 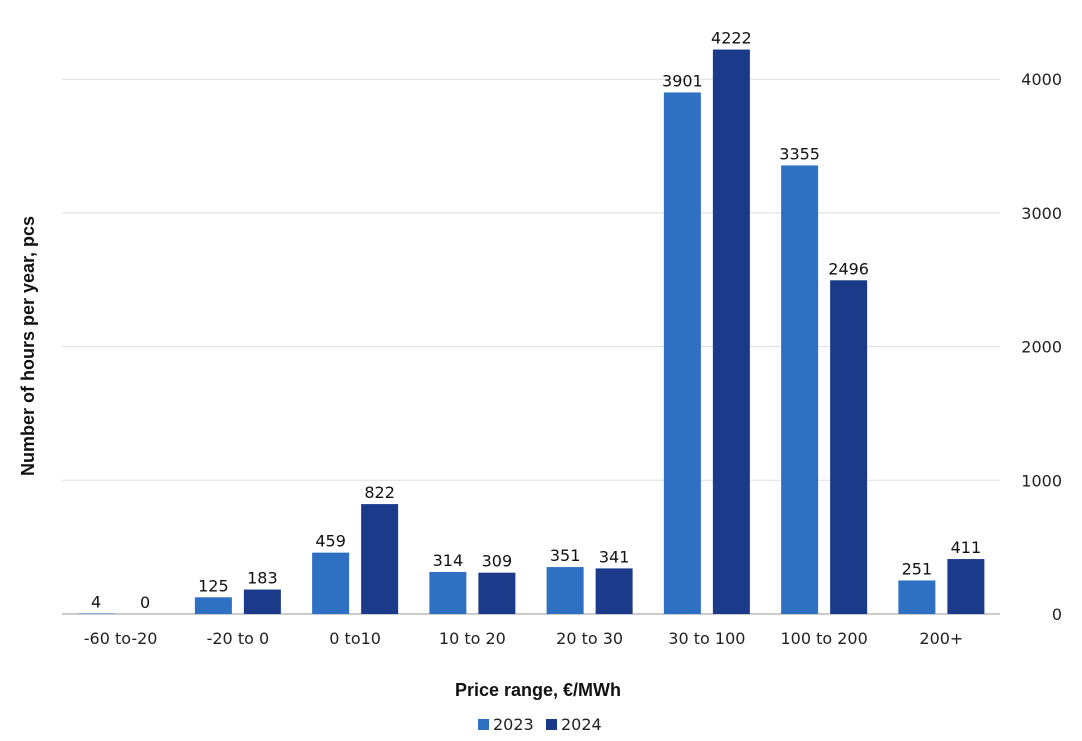 What do you see at coordinates (581, 724) in the screenshot?
I see `legend-label: 2024` at bounding box center [581, 724].